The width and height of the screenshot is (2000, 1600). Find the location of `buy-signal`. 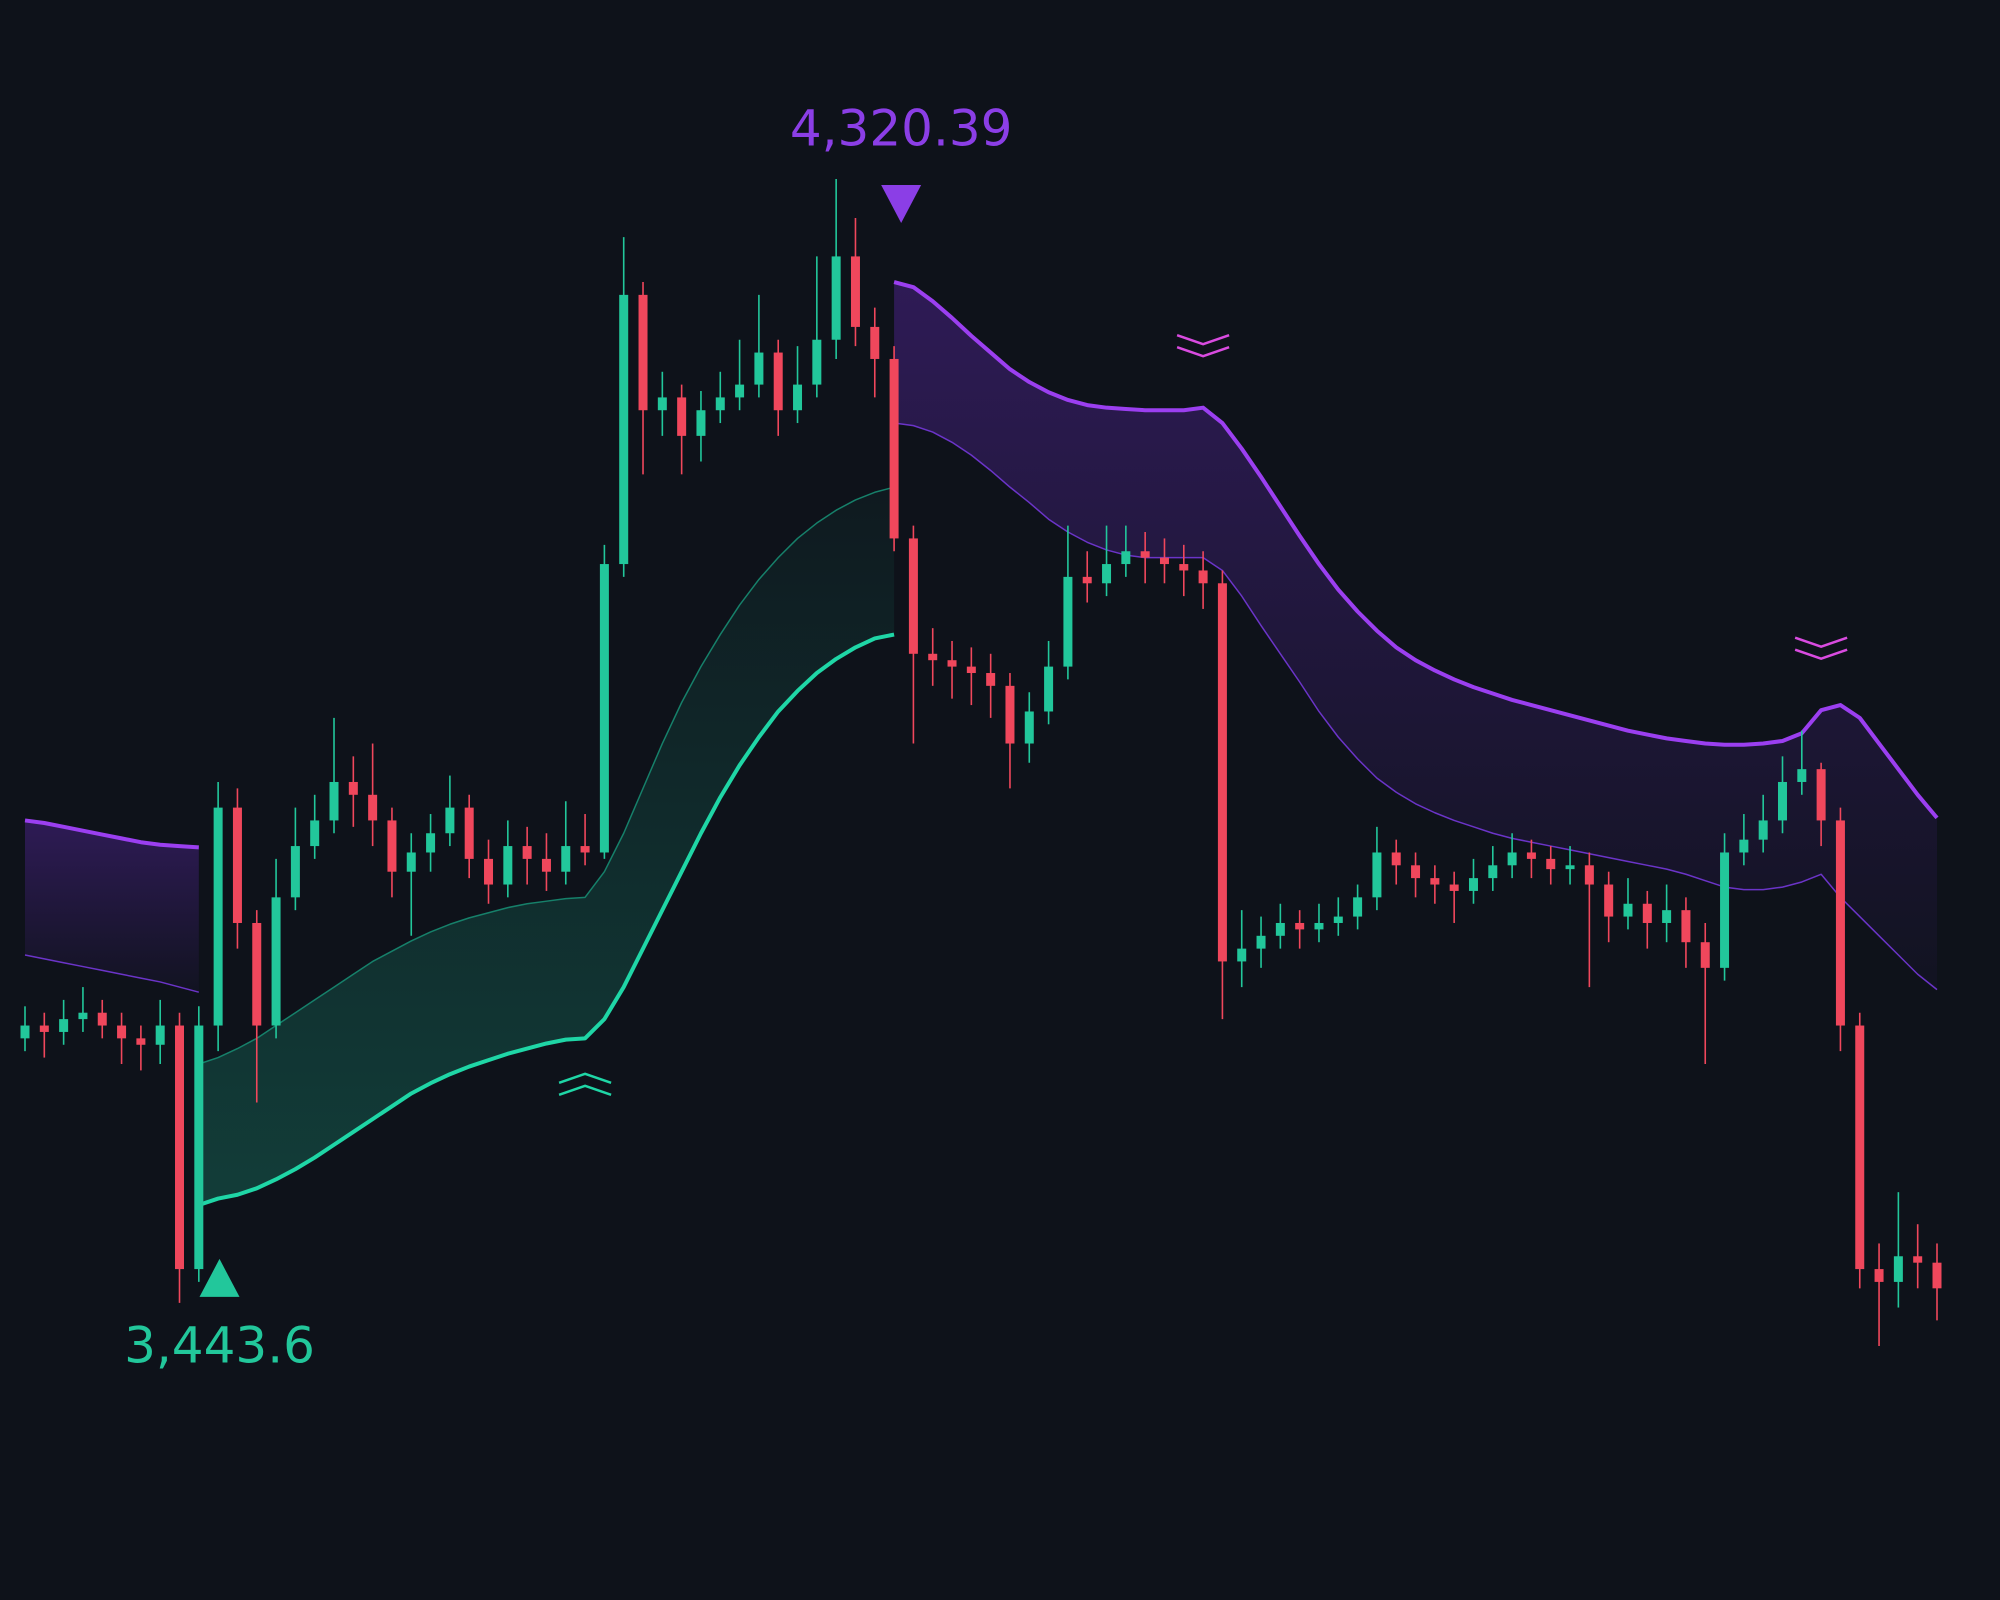

buy-signal is located at coordinates (585, 1084).